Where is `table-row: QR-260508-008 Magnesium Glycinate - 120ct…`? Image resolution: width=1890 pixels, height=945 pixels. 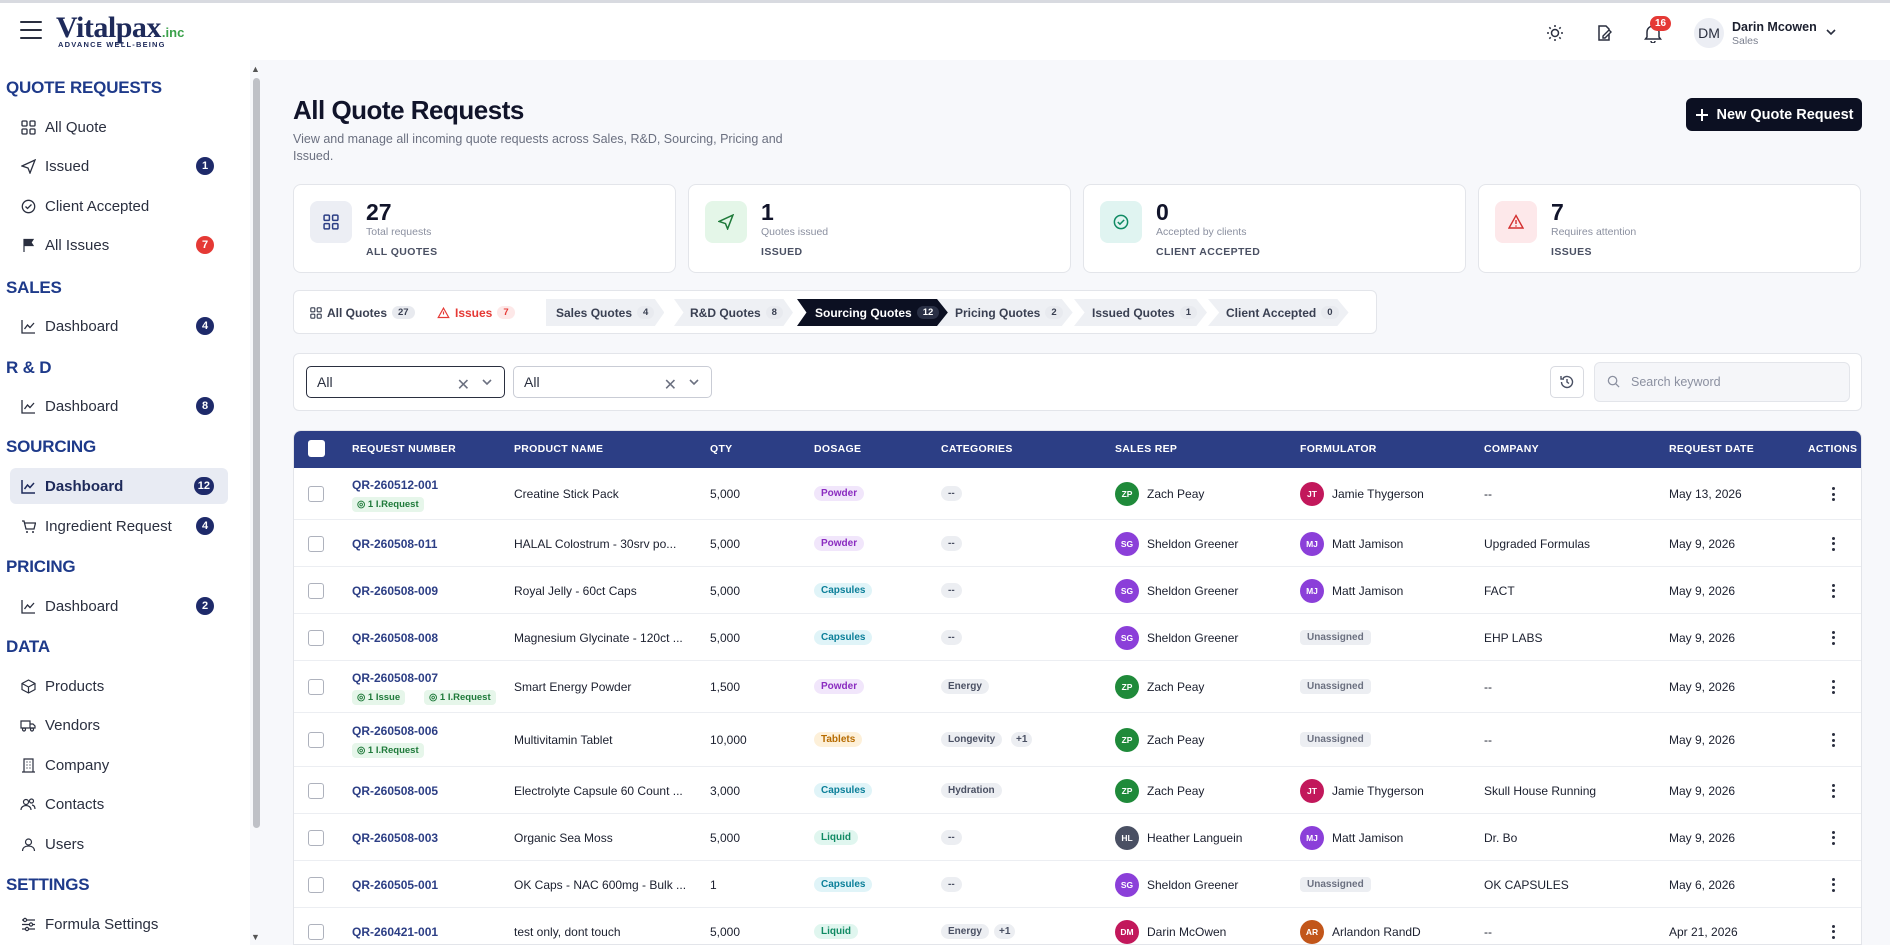
table-row: QR-260508-008 Magnesium Glycinate - 120ct… is located at coordinates (1077, 637).